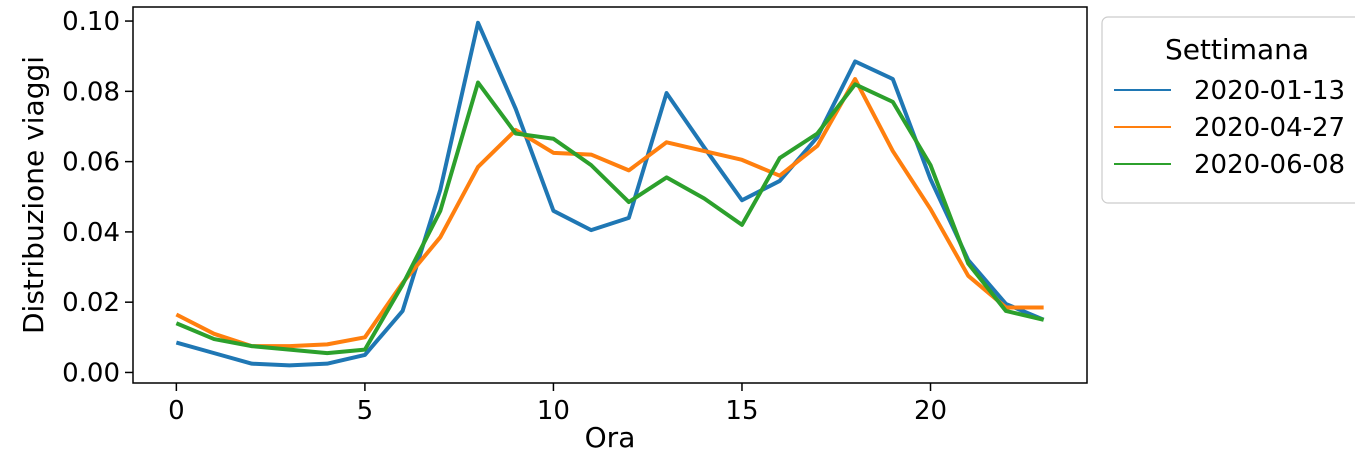 The width and height of the screenshot is (1355, 455). Describe the element at coordinates (365, 411) in the screenshot. I see `x-tick-label: 5` at that location.